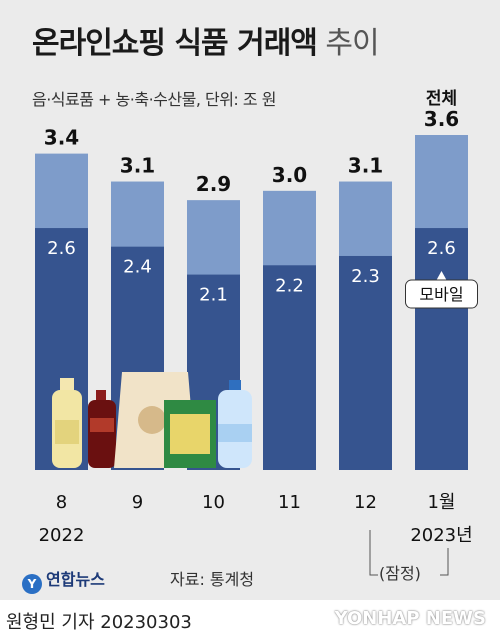 Image resolution: width=500 pixels, height=640 pixels. Describe the element at coordinates (410, 618) in the screenshot. I see `watermark: YONHAP NEWS` at that location.